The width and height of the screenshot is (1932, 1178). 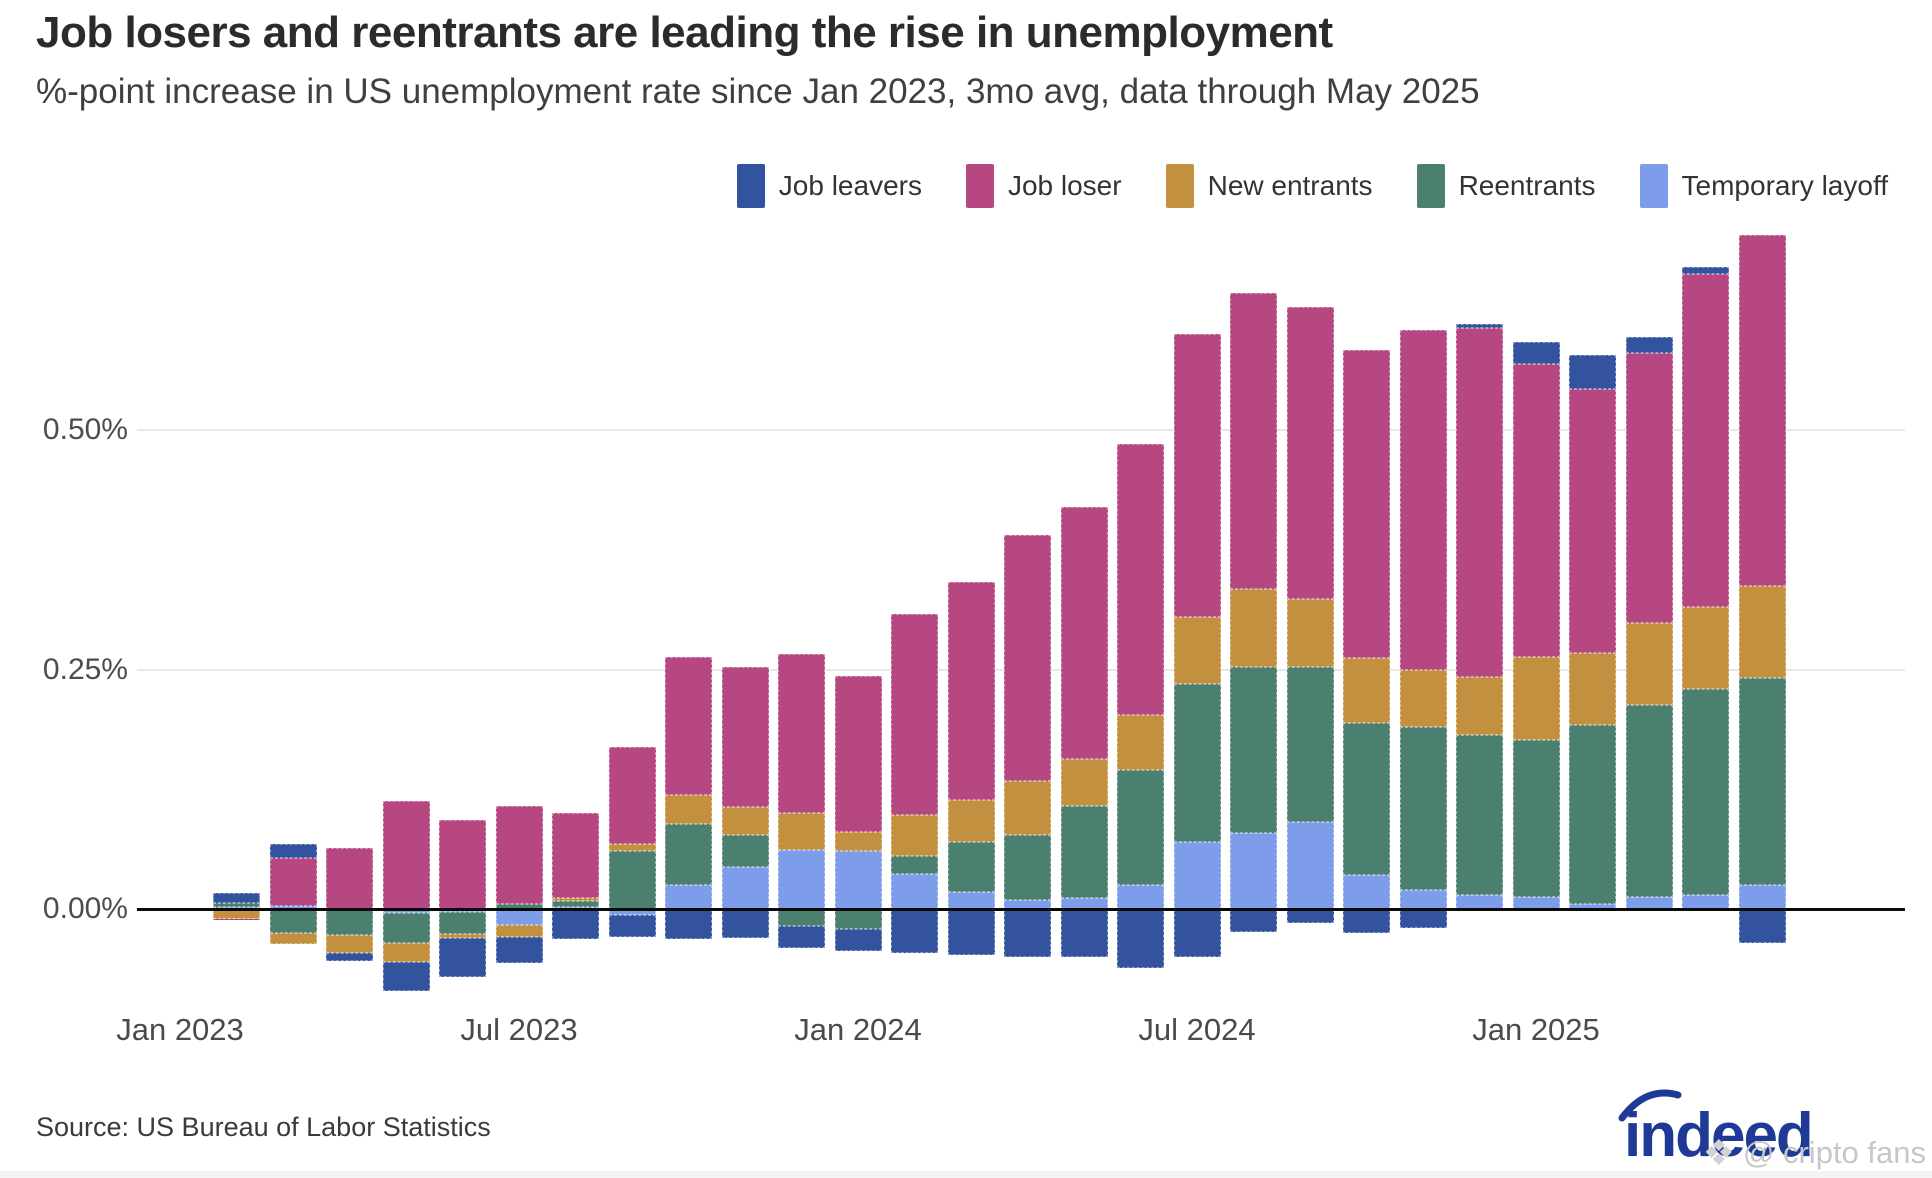 What do you see at coordinates (1527, 185) in the screenshot?
I see `legend-label: Reentrants` at bounding box center [1527, 185].